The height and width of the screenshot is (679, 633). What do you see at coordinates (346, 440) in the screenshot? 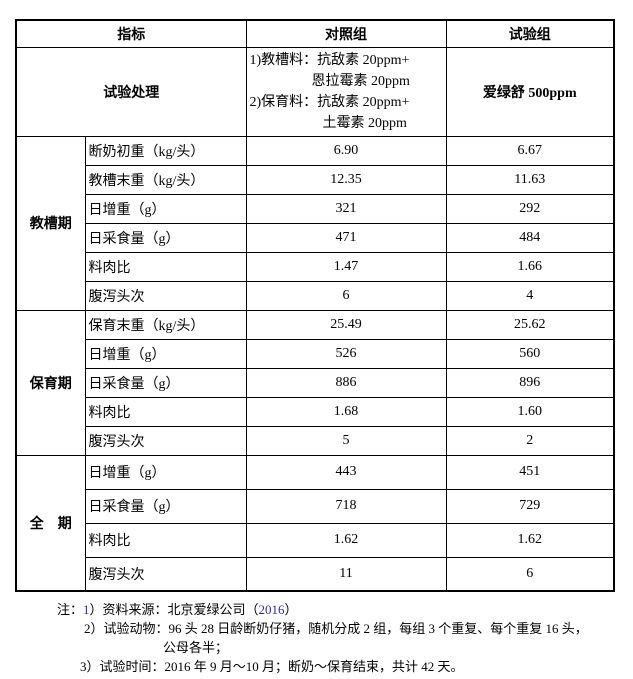
I see `control-value: 5` at bounding box center [346, 440].